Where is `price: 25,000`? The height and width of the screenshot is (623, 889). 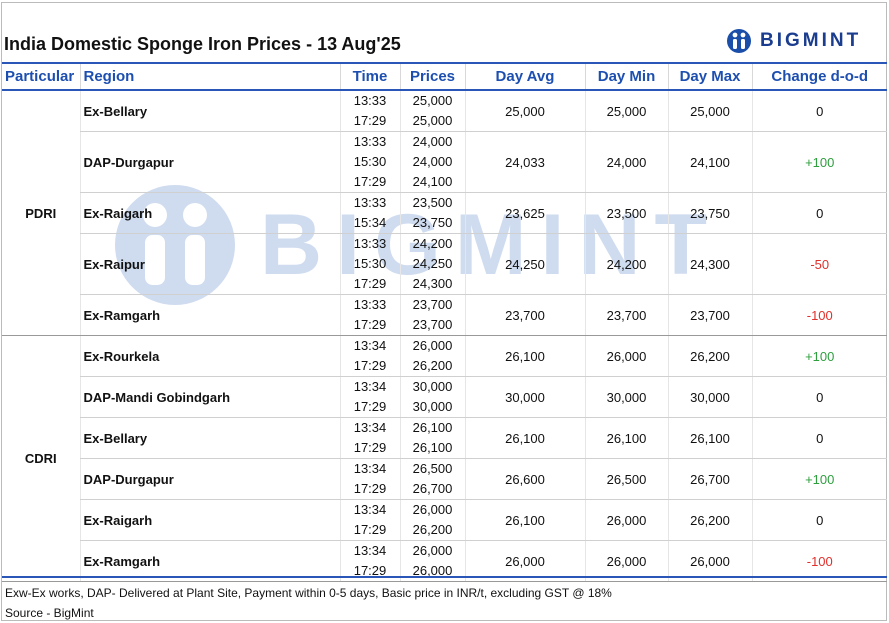 price: 25,000 is located at coordinates (432, 120).